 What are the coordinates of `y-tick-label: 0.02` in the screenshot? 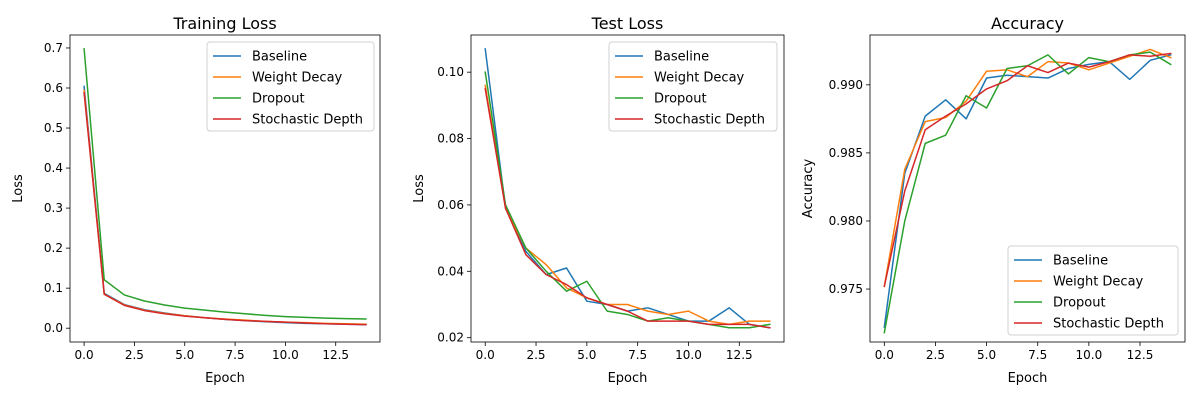 It's located at (450, 338).